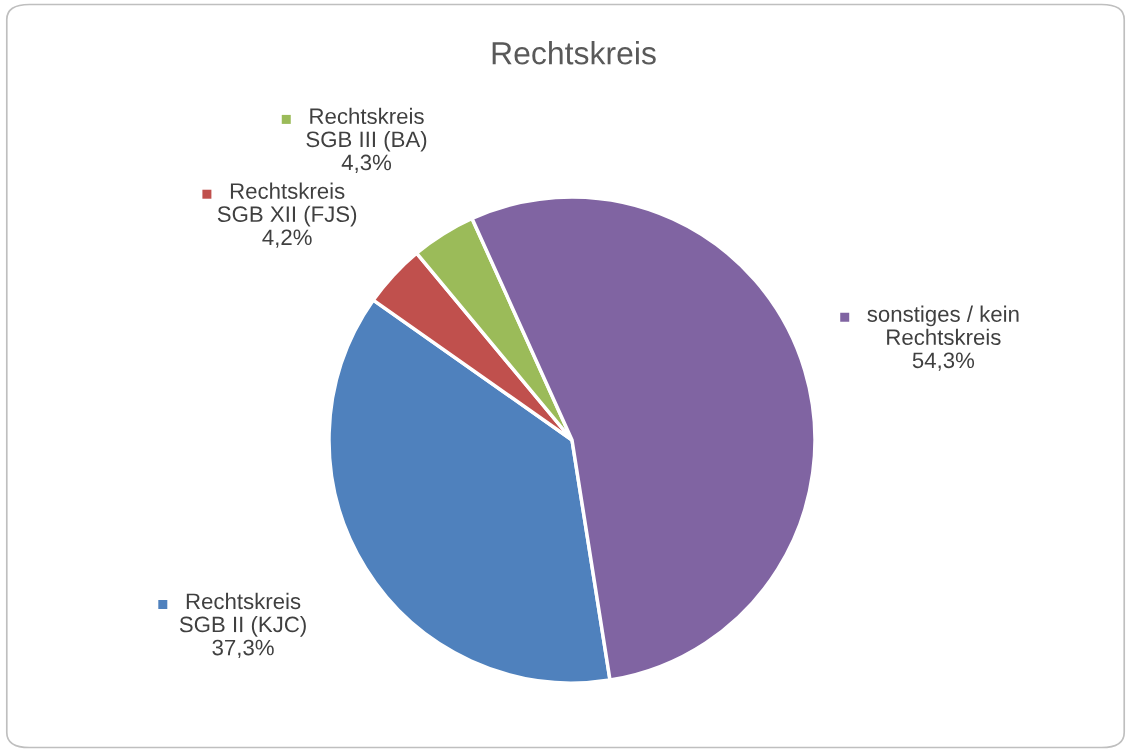 The height and width of the screenshot is (752, 1131). What do you see at coordinates (243, 649) in the screenshot?
I see `data-label: 37,3%` at bounding box center [243, 649].